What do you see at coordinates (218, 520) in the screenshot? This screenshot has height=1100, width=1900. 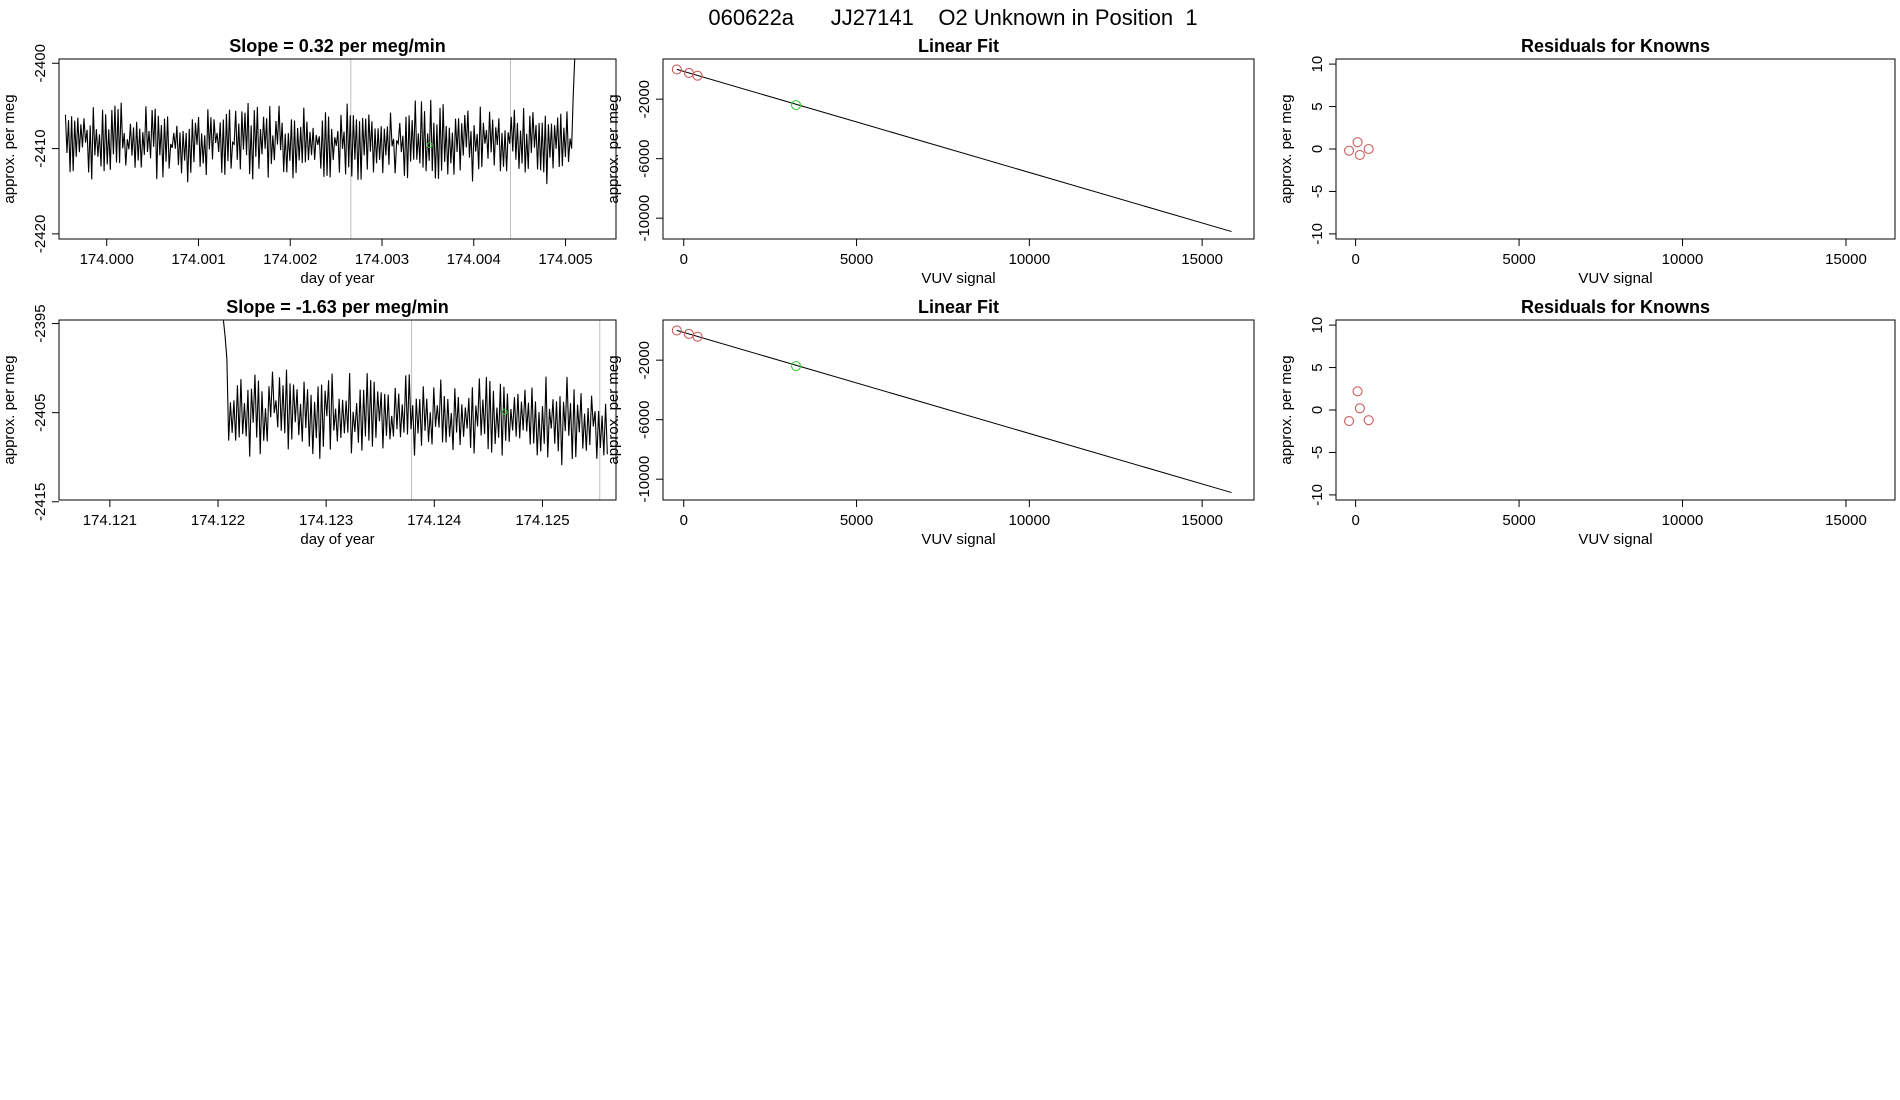 I see `x-tick-label: 174.122` at bounding box center [218, 520].